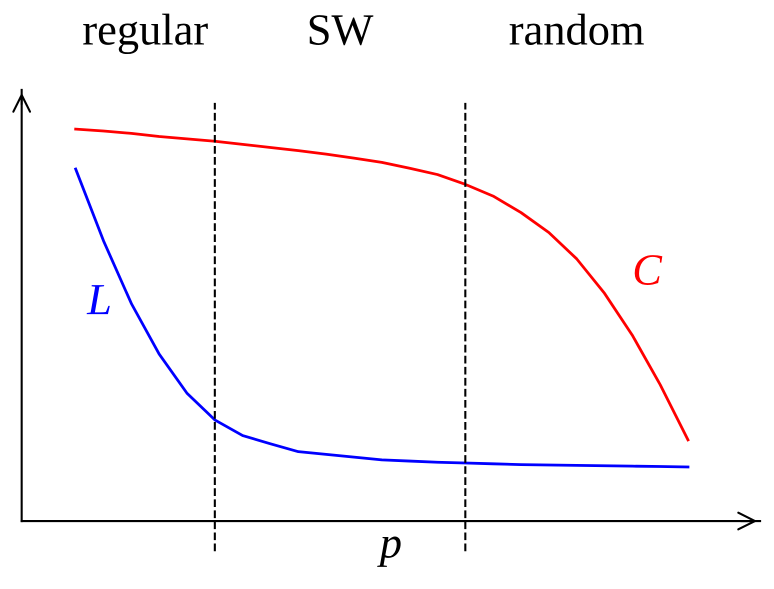 This screenshot has width=774, height=589. I want to click on x-axis-title: p, so click(389, 551).